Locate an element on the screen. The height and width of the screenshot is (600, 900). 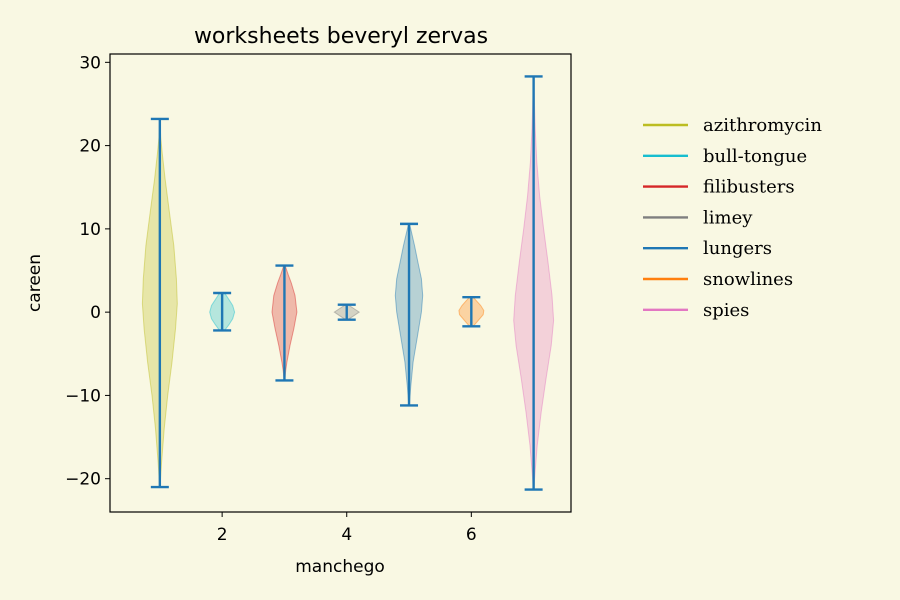
x-tick-label: 2 is located at coordinates (222, 535).